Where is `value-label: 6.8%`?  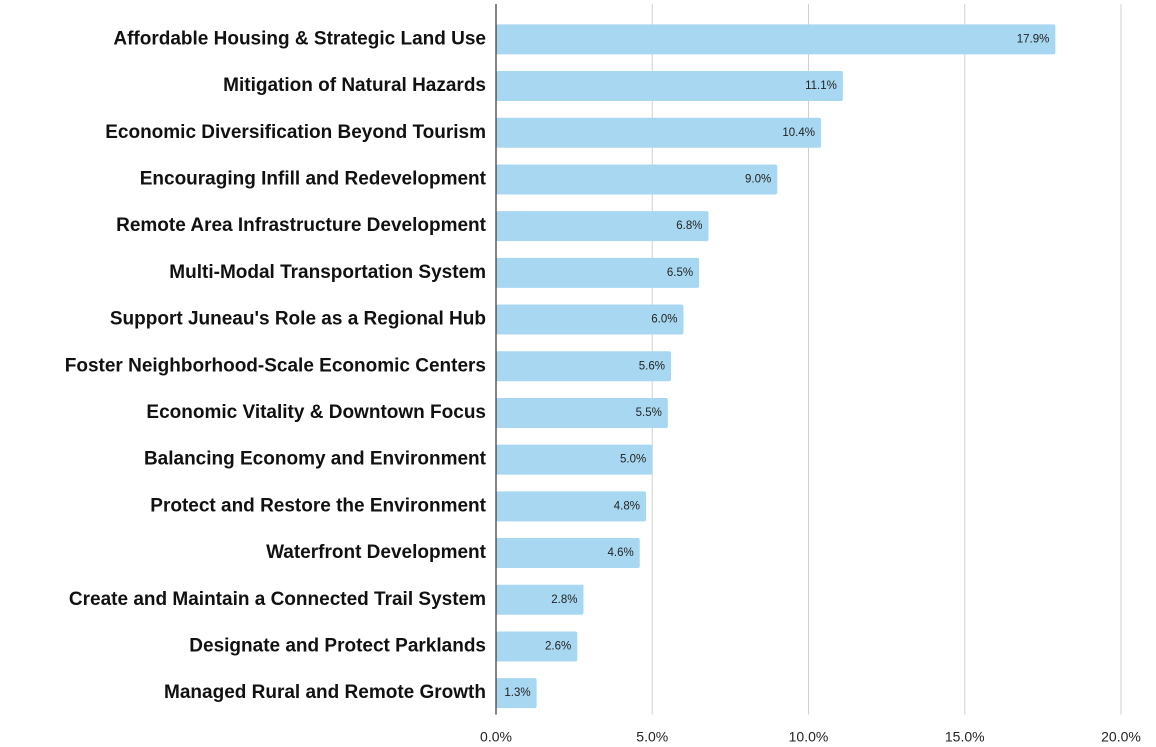 value-label: 6.8% is located at coordinates (689, 226).